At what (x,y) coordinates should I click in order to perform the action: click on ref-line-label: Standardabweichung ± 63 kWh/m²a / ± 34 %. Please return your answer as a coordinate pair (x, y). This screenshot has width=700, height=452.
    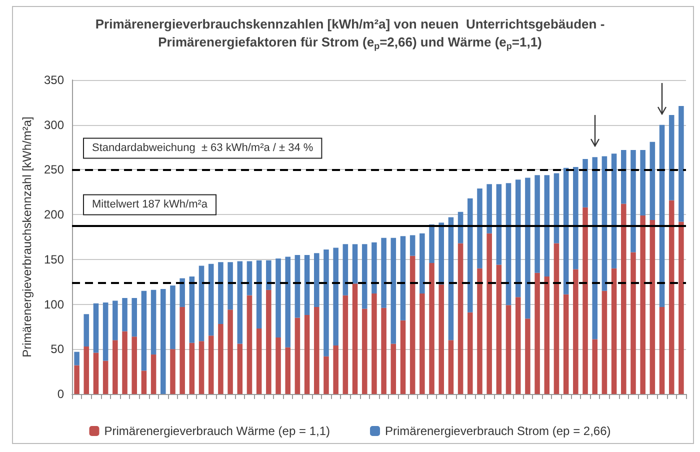
    Looking at the image, I should click on (203, 148).